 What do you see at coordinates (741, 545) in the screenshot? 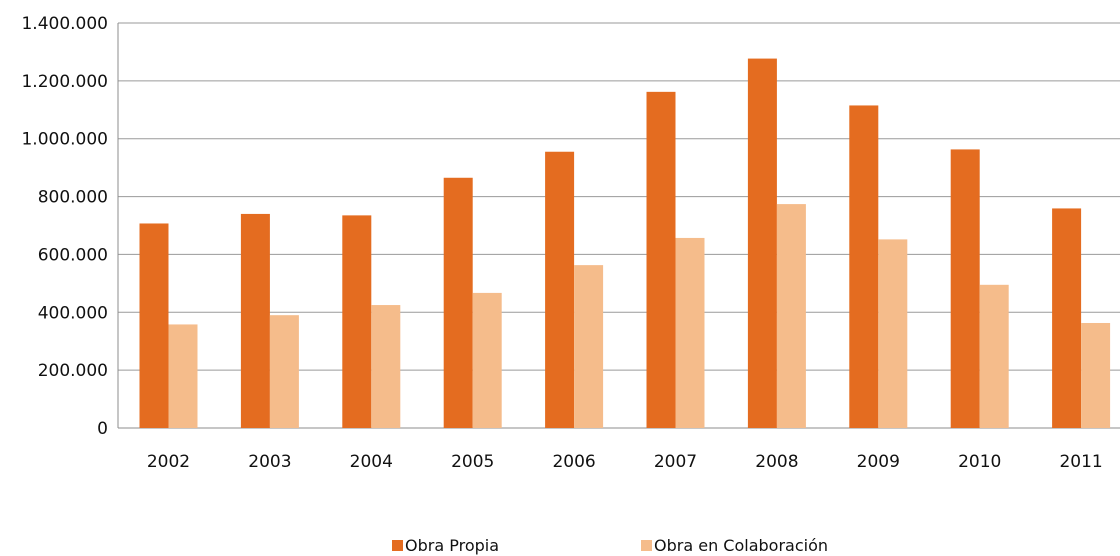
I see `legend-label: Obra en Colaboración` at bounding box center [741, 545].